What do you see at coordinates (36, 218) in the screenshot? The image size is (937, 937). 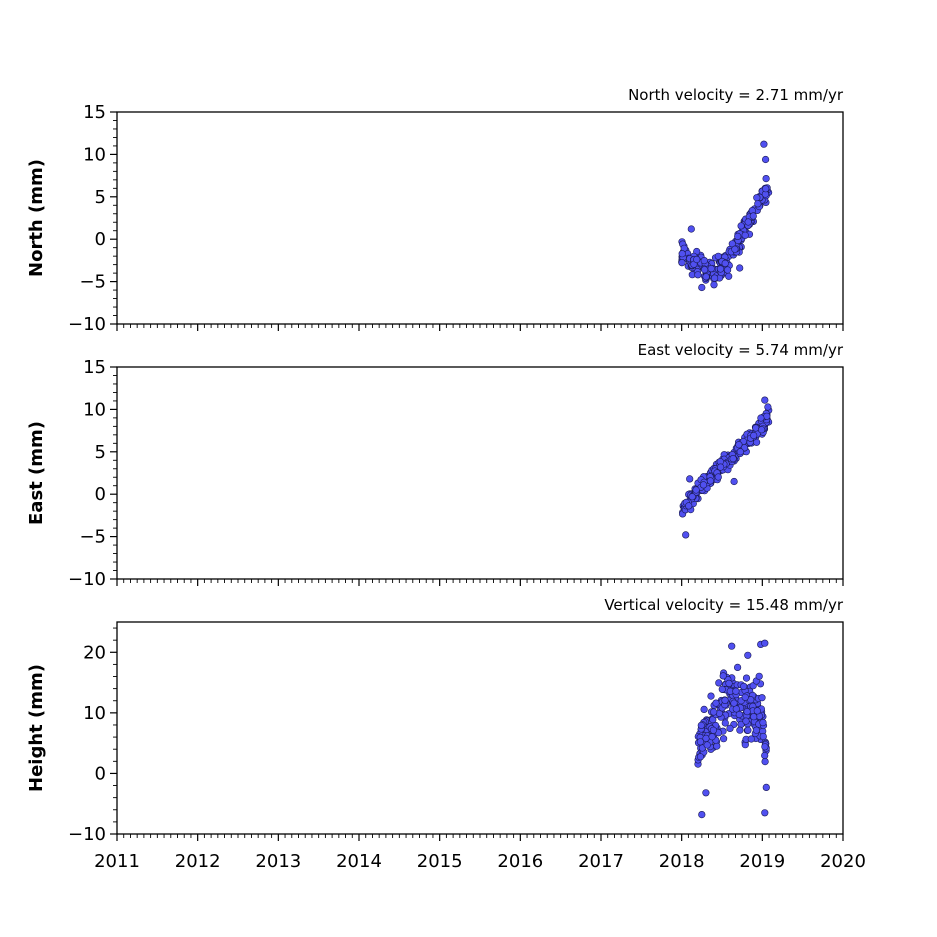 I see `y-axis-label: North (mm)` at bounding box center [36, 218].